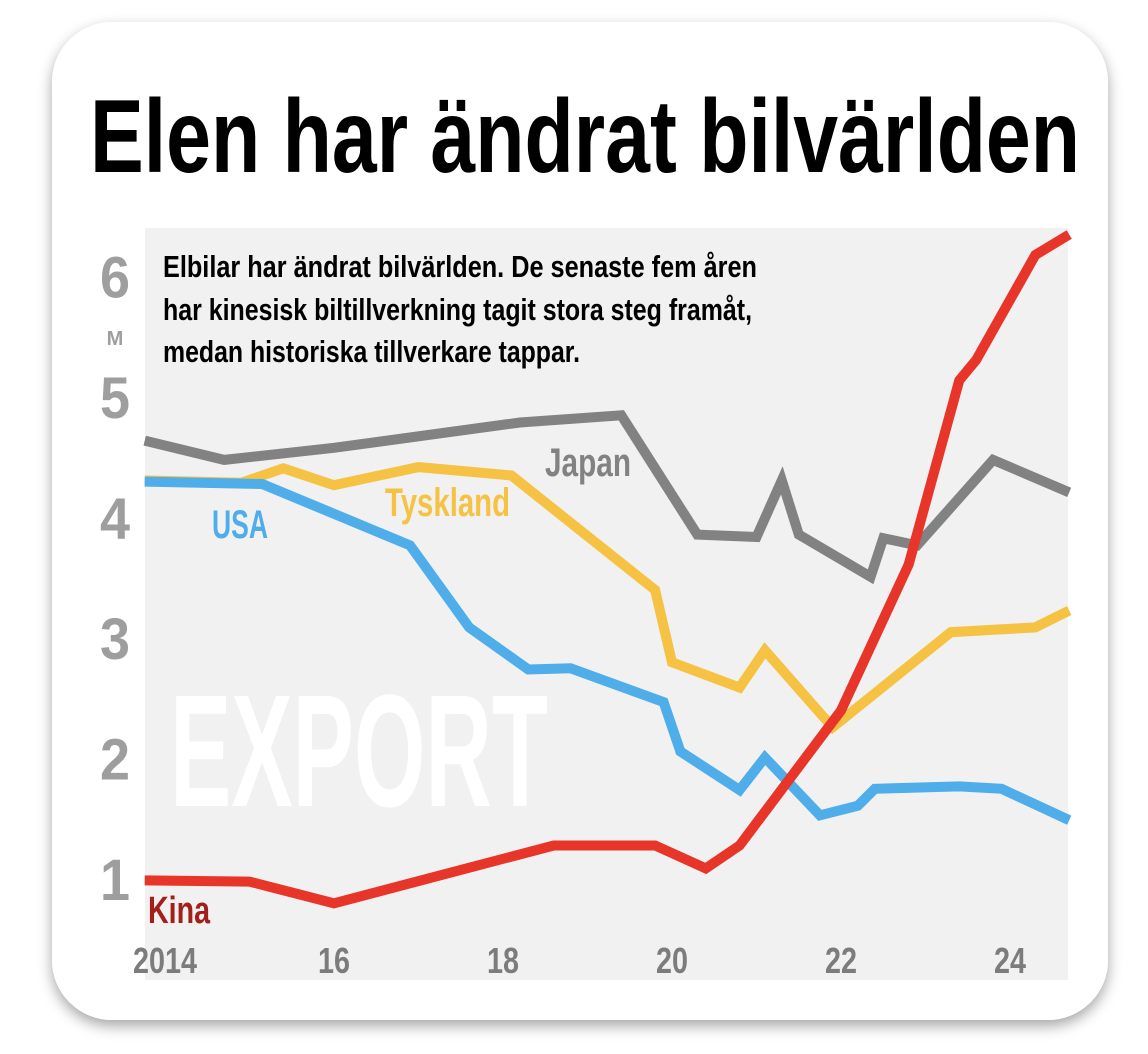  What do you see at coordinates (240, 525) in the screenshot?
I see `series-label-usa: USA` at bounding box center [240, 525].